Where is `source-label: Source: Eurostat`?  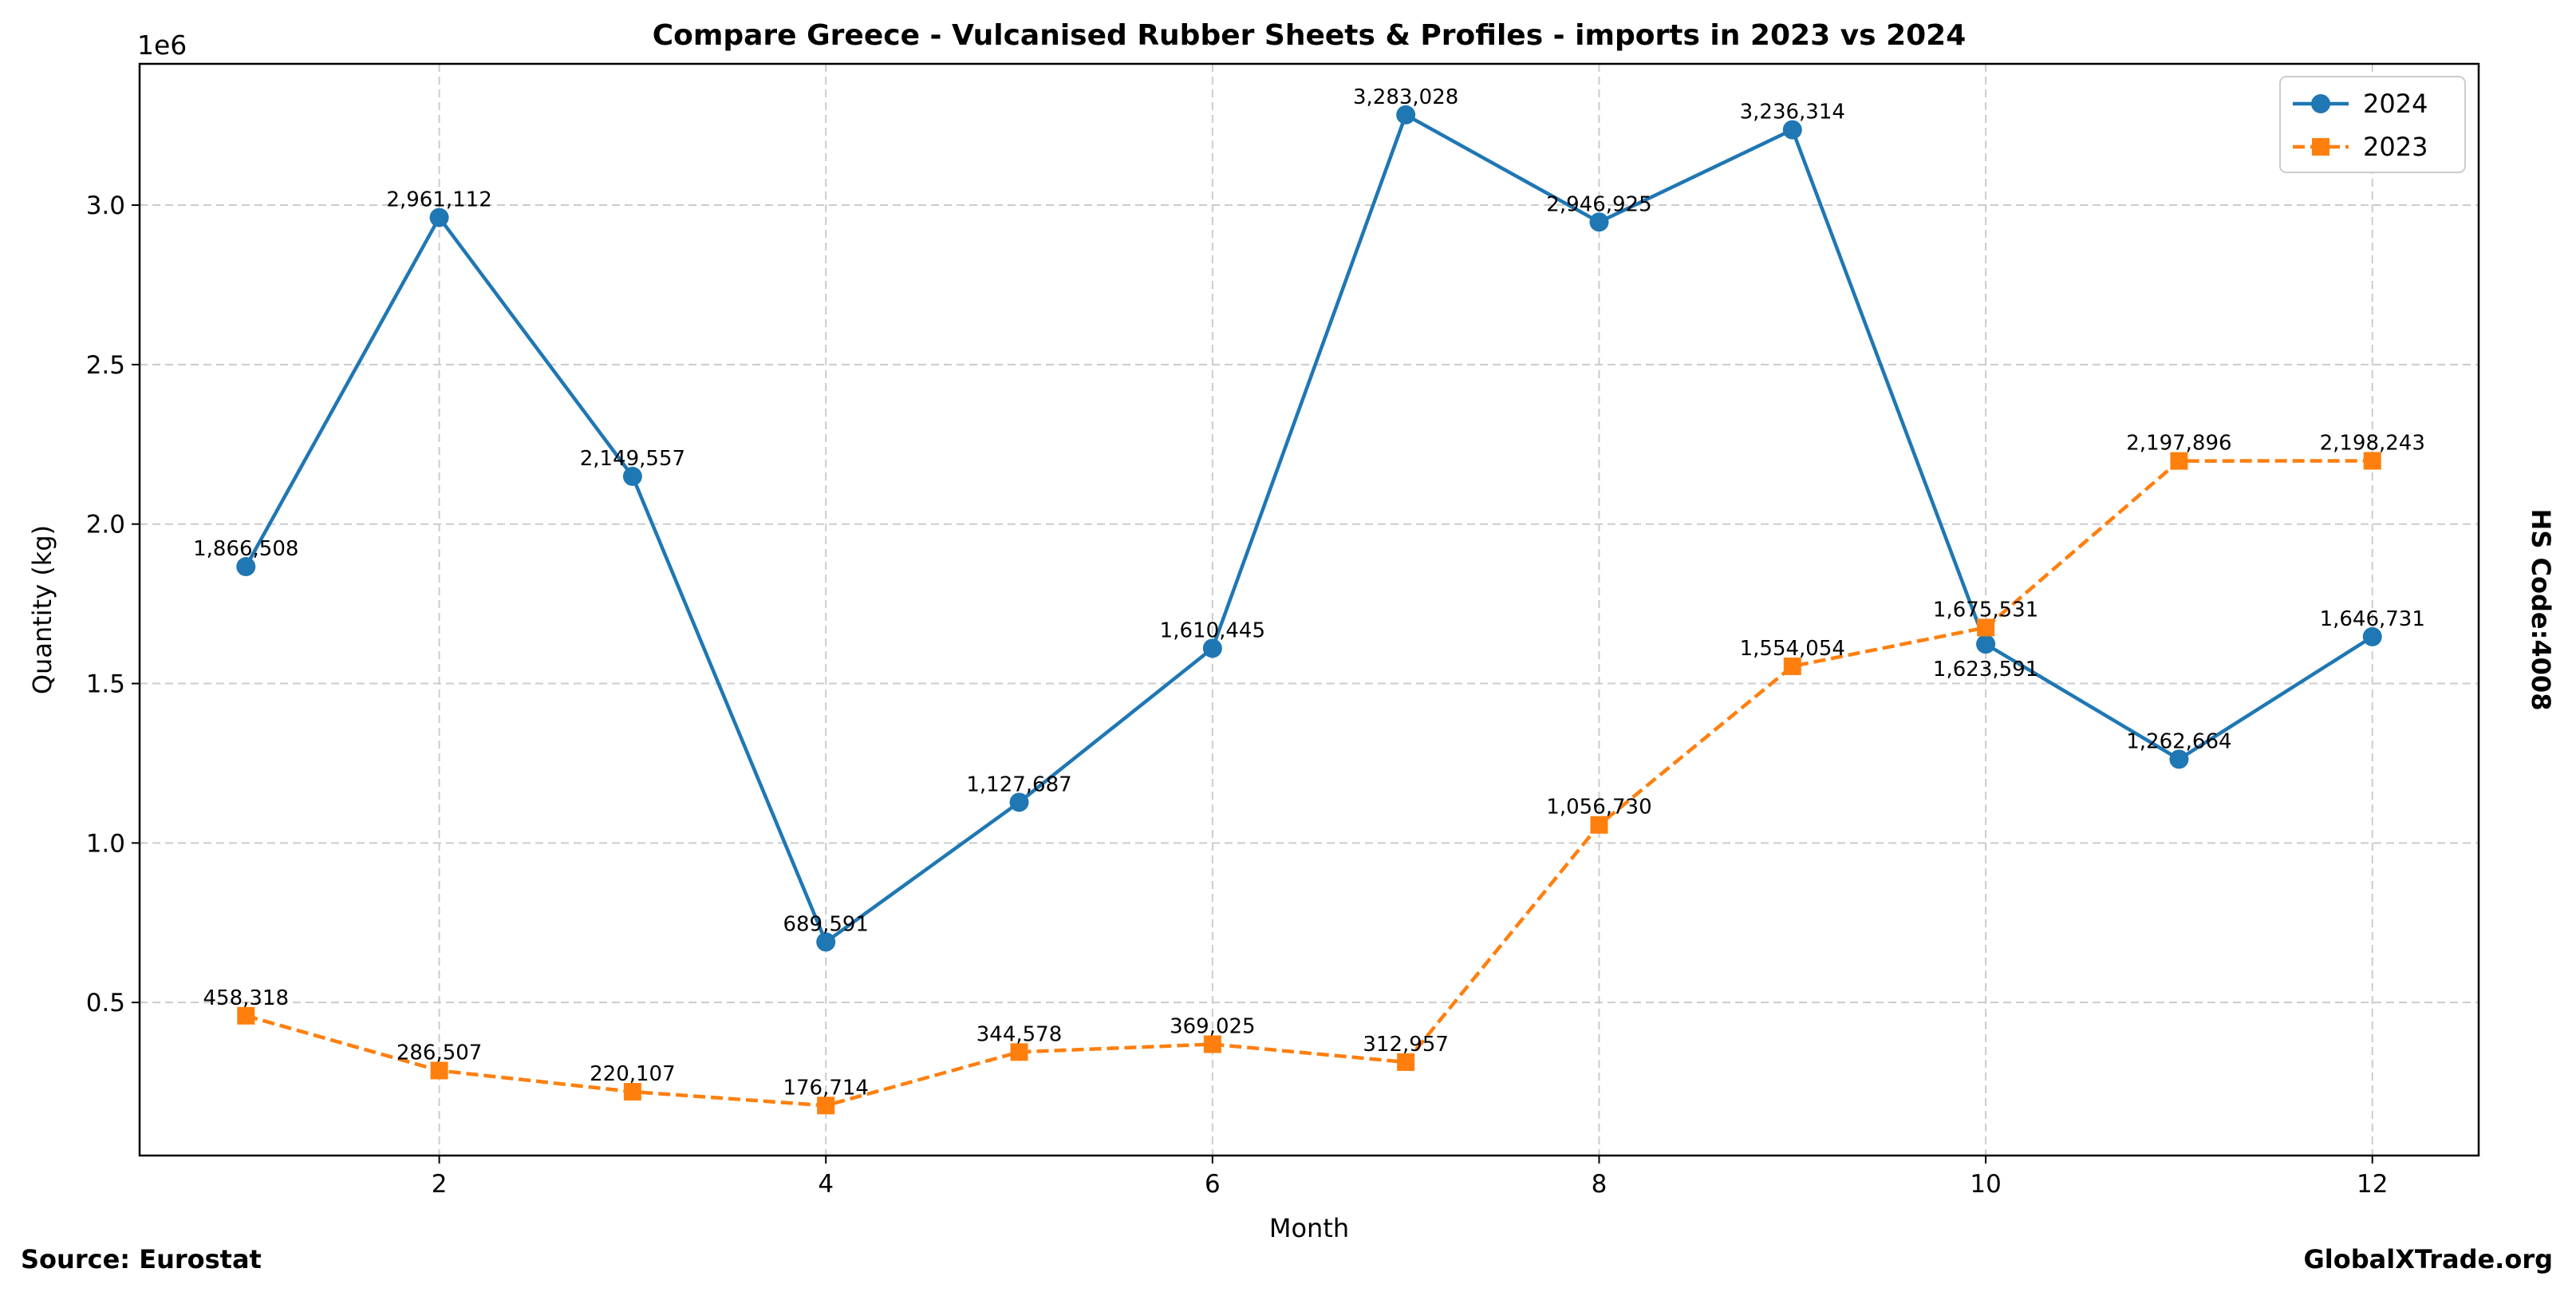 source-label: Source: Eurostat is located at coordinates (141, 1259).